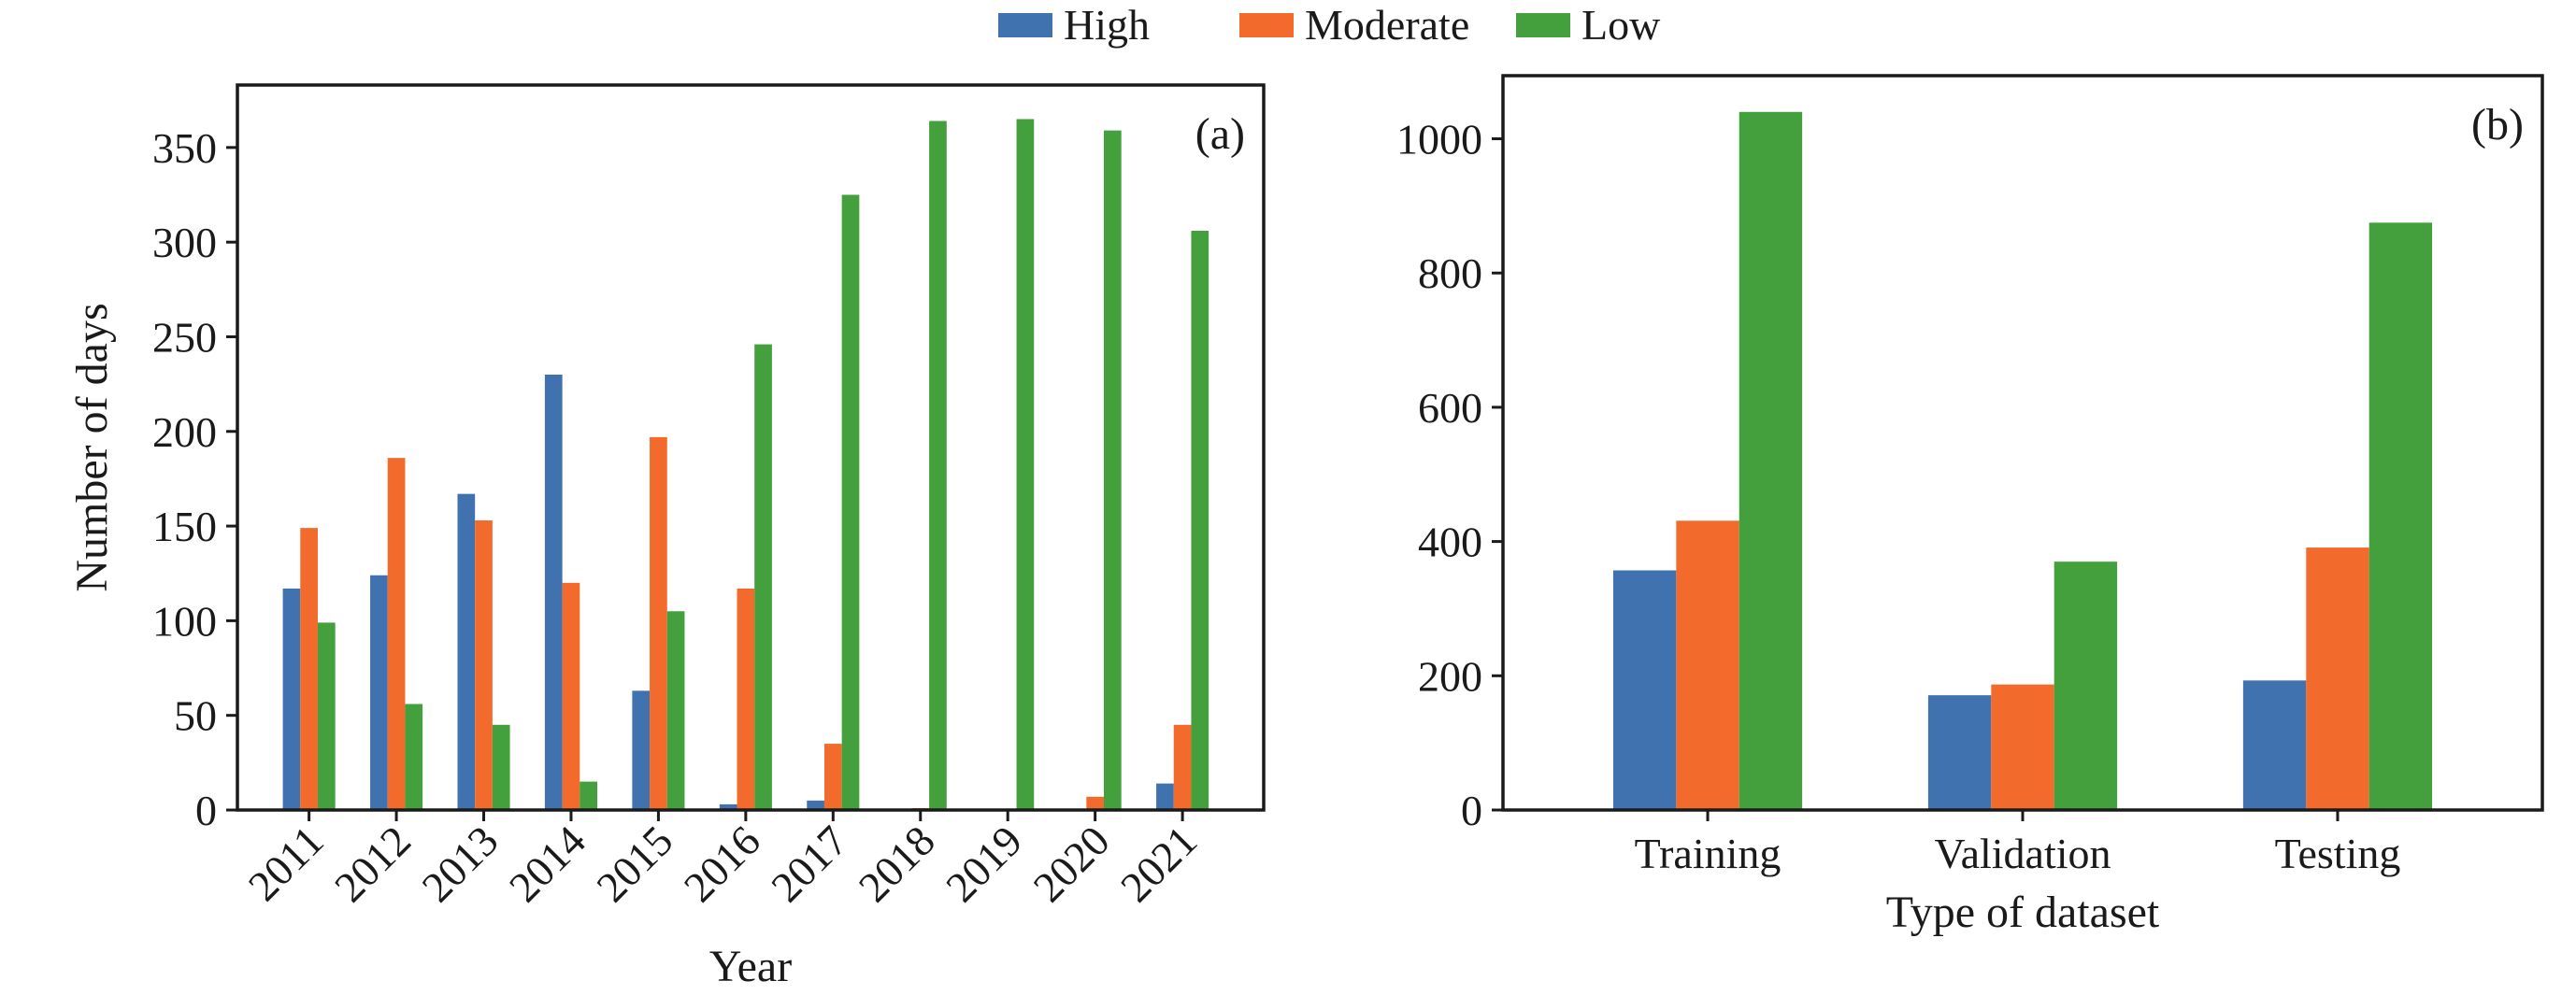  What do you see at coordinates (2022, 854) in the screenshot?
I see `x-tick-label: Validation` at bounding box center [2022, 854].